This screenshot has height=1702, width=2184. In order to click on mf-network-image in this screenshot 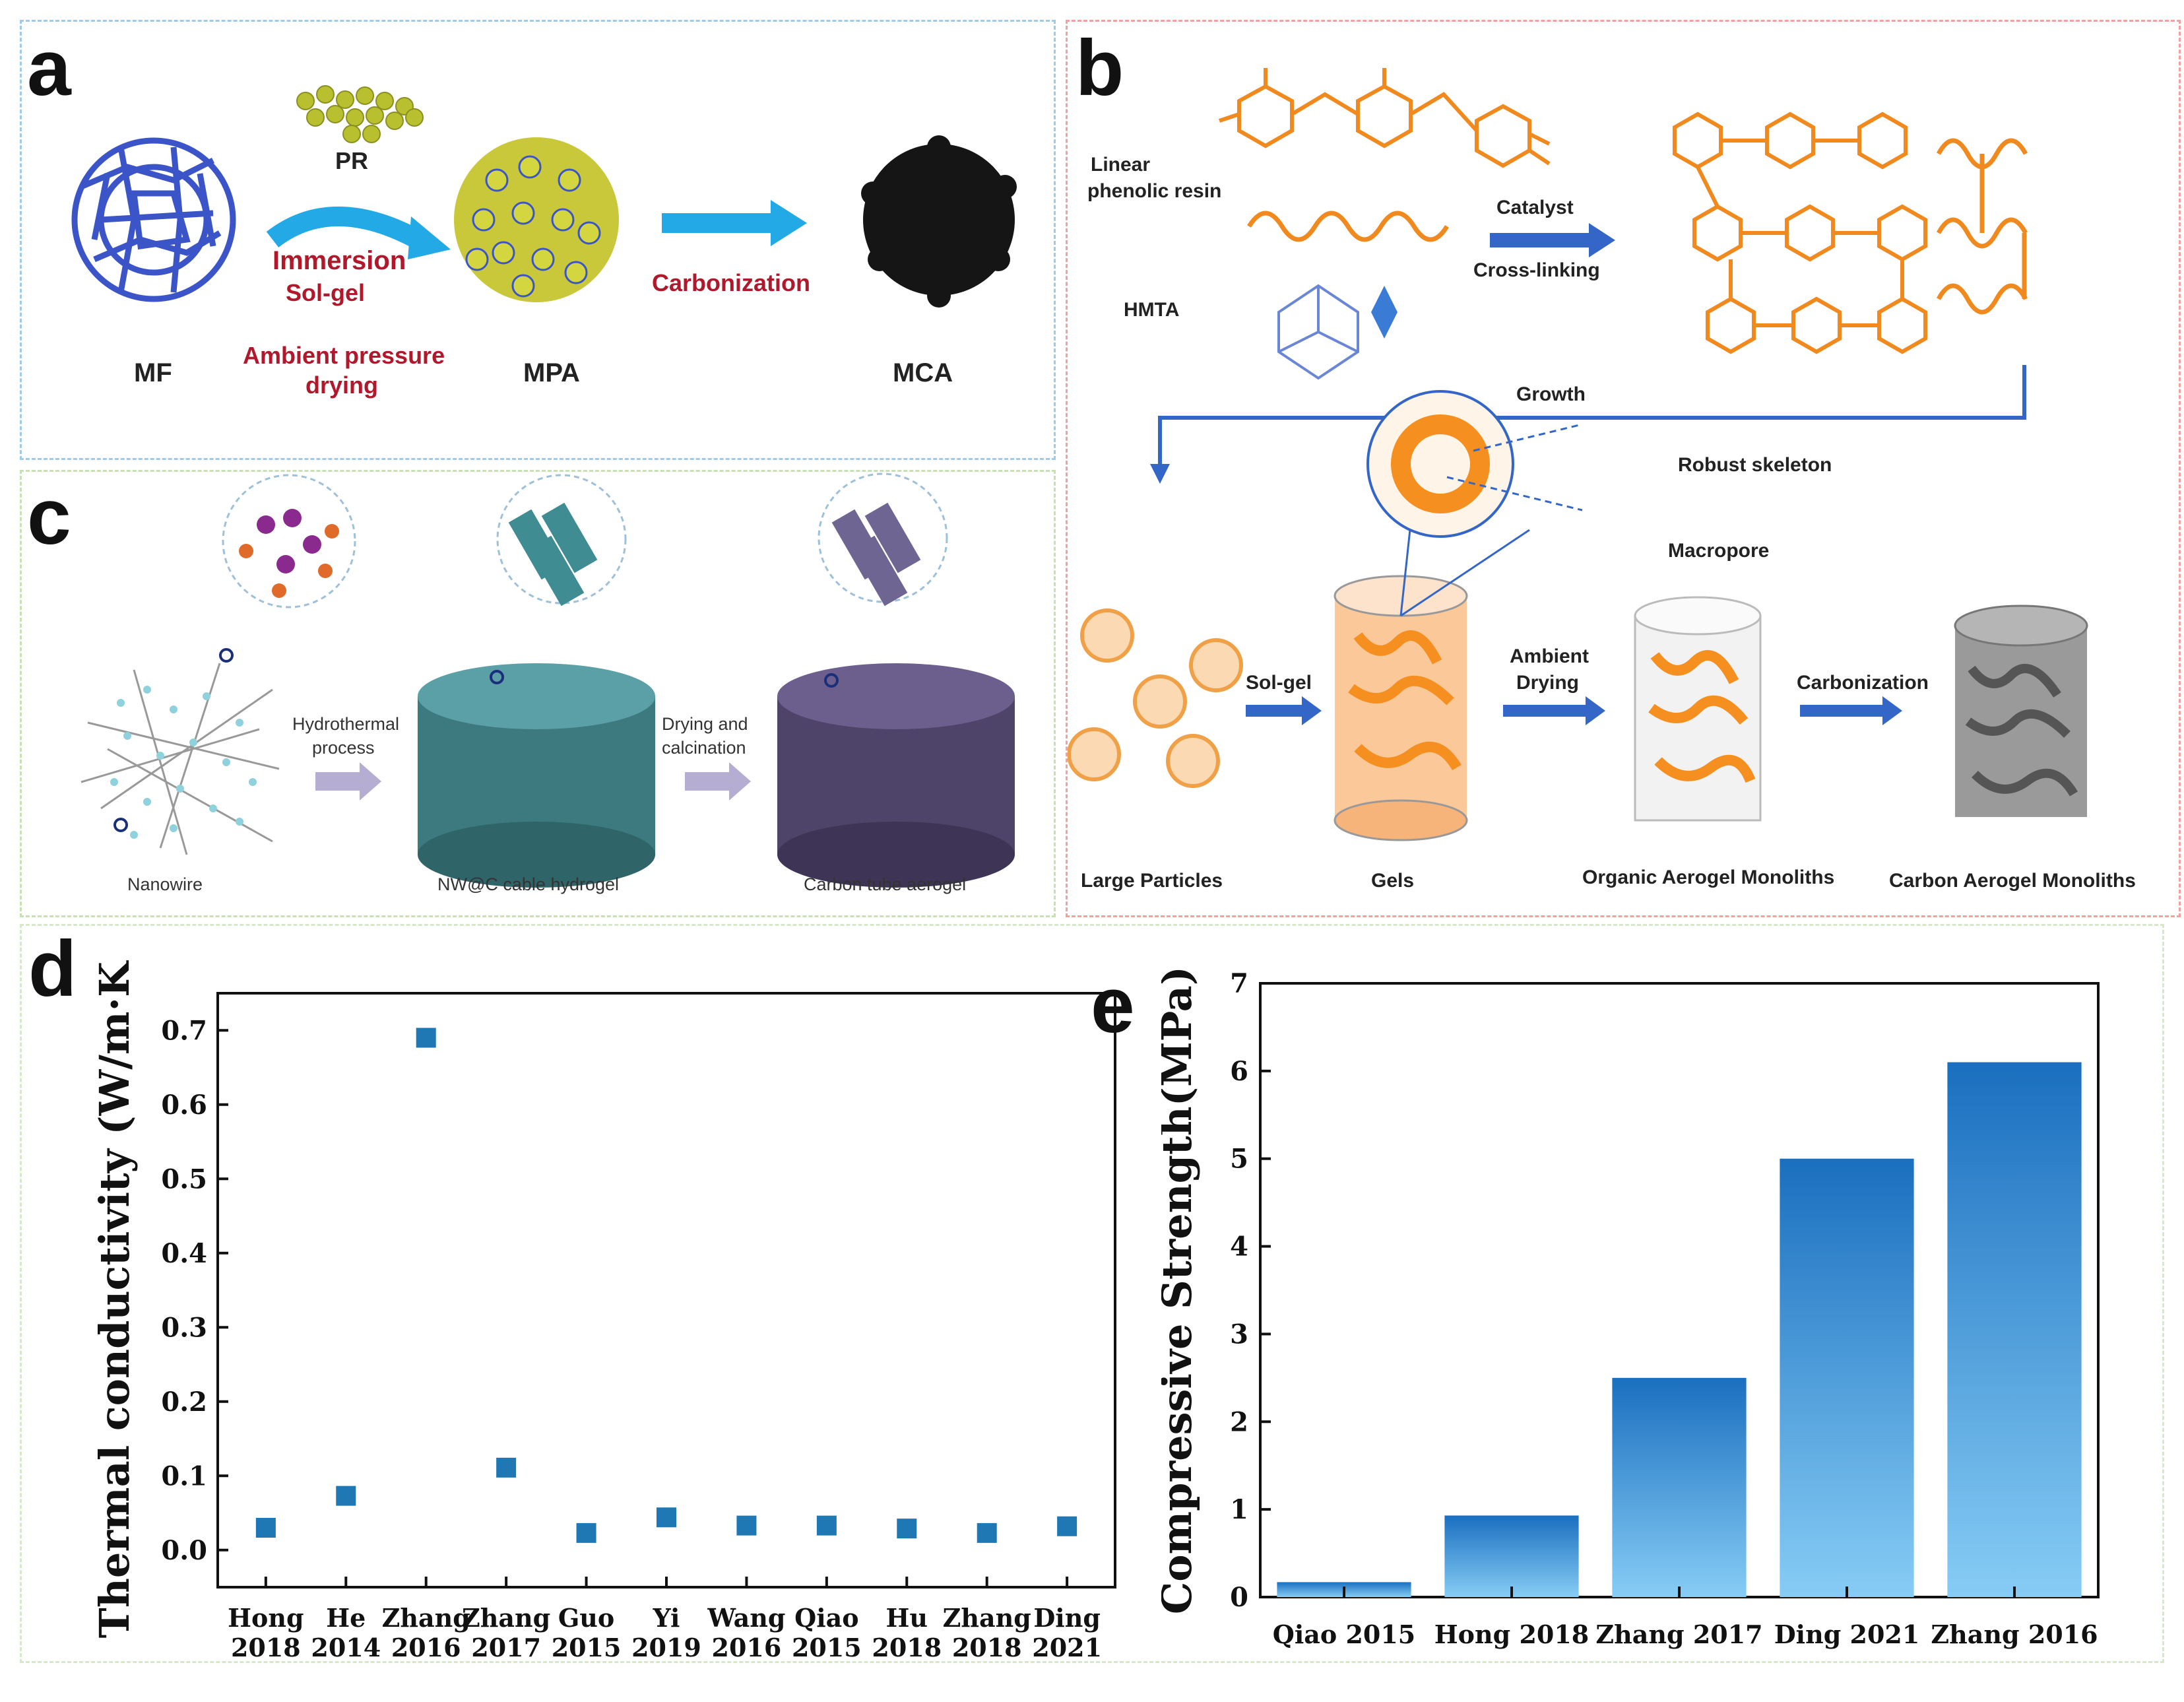, I will do `click(153, 219)`.